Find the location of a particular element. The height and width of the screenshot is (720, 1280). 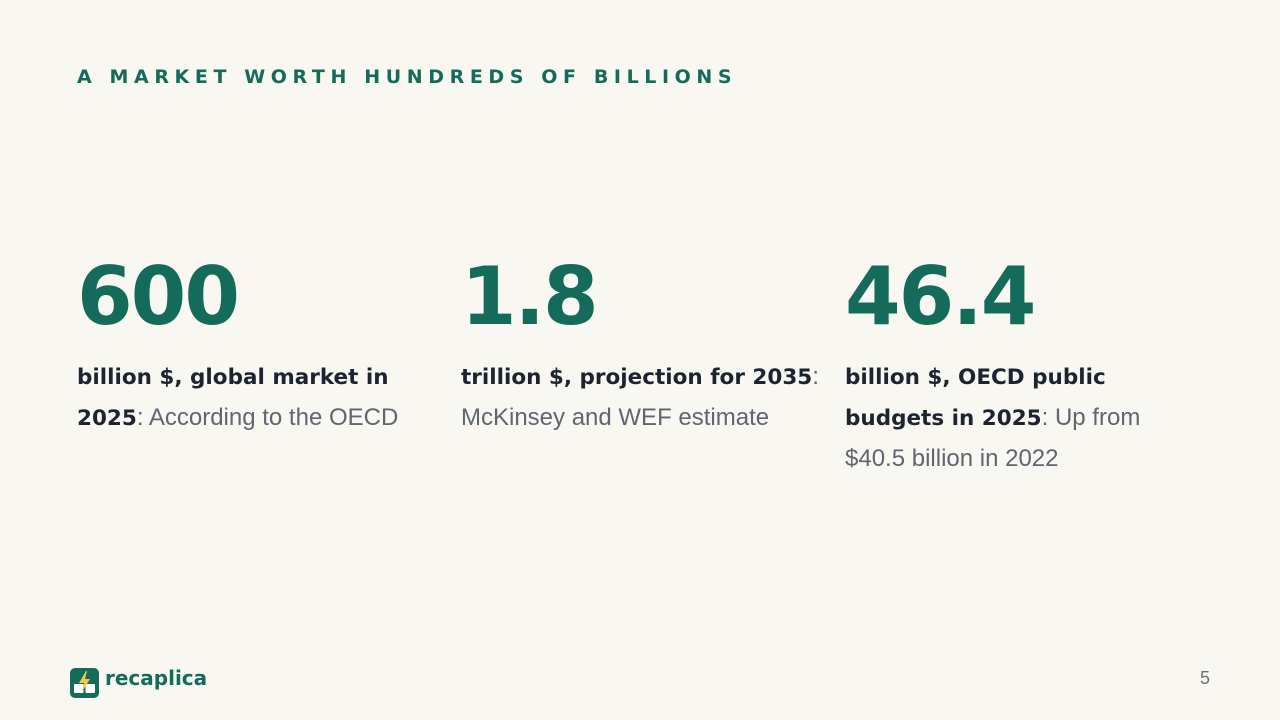

stat-number: 46.4 is located at coordinates (940, 296).